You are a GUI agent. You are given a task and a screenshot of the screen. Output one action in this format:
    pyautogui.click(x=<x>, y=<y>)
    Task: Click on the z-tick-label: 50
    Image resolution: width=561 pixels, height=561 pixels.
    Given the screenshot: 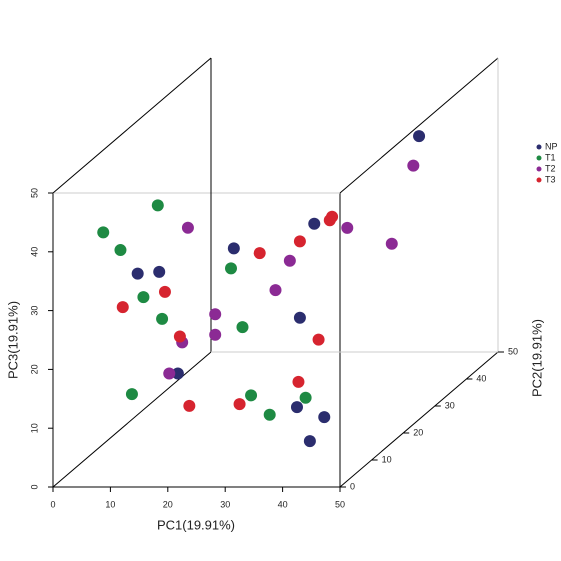 What is the action you would take?
    pyautogui.click(x=34, y=193)
    